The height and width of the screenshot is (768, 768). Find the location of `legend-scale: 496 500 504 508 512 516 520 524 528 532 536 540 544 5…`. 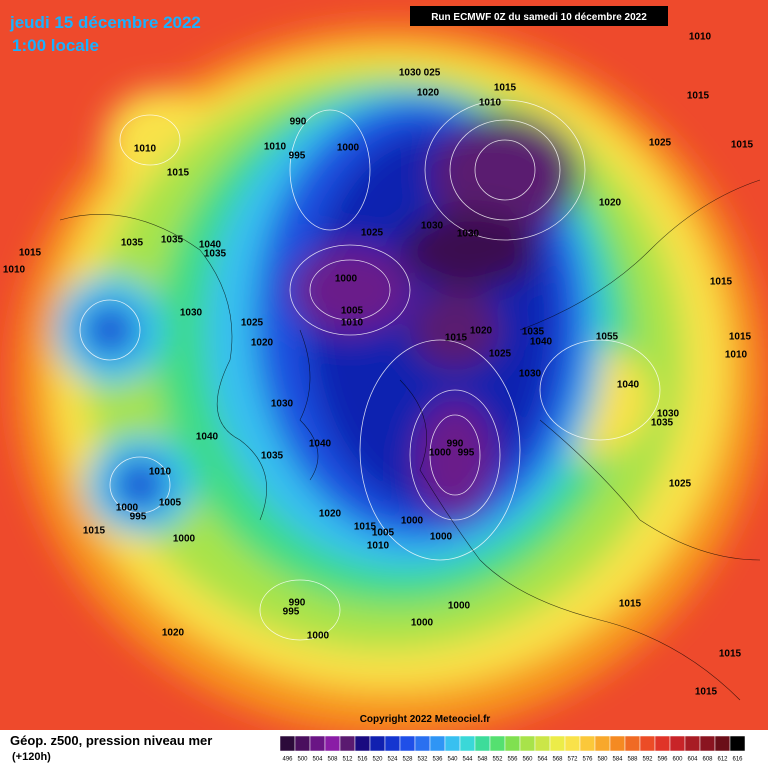

legend-scale: 496 500 504 508 512 516 520 524 528 532 536 540 544 5… is located at coordinates (512, 749).